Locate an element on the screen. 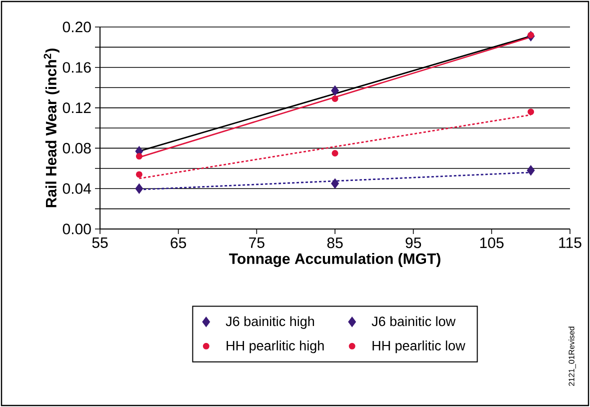  x-tick-label: 65 is located at coordinates (178, 243).